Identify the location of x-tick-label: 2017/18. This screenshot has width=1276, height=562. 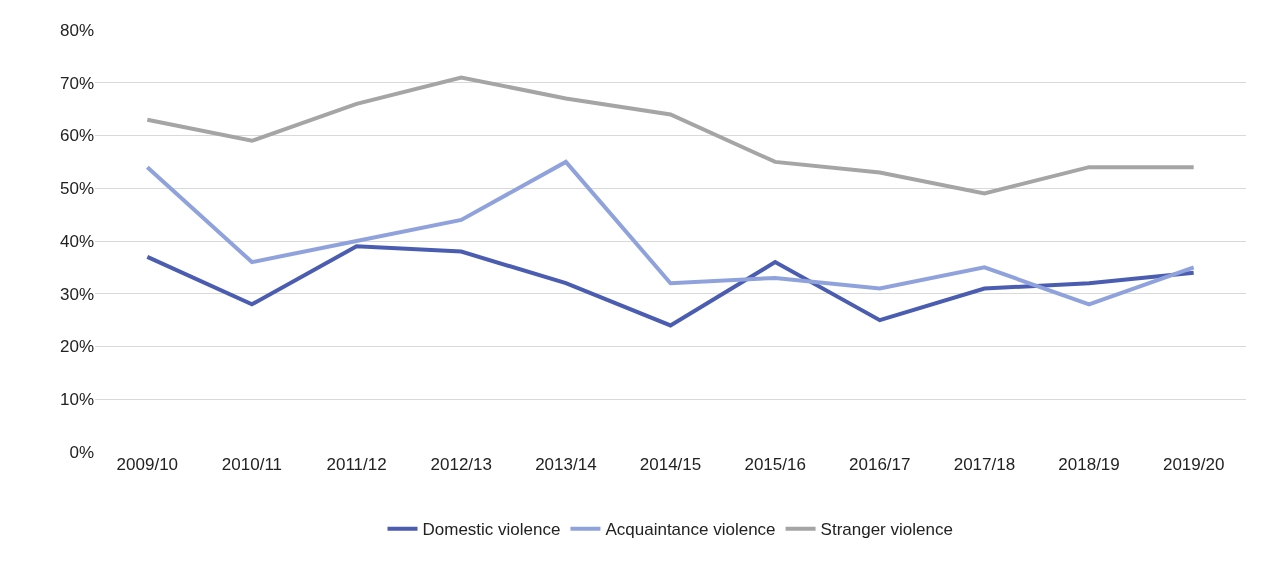
(984, 464).